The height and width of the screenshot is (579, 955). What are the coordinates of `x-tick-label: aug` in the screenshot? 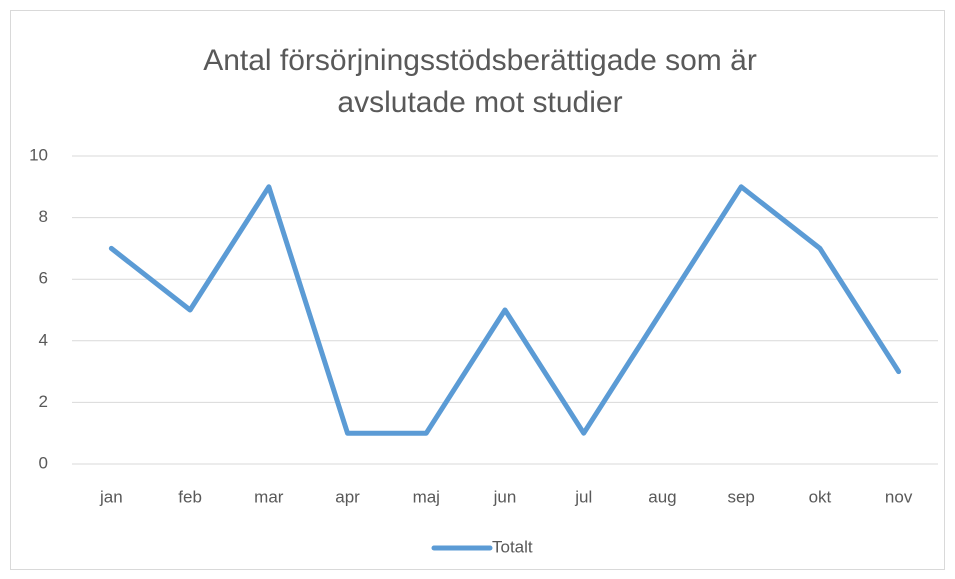 It's located at (662, 496).